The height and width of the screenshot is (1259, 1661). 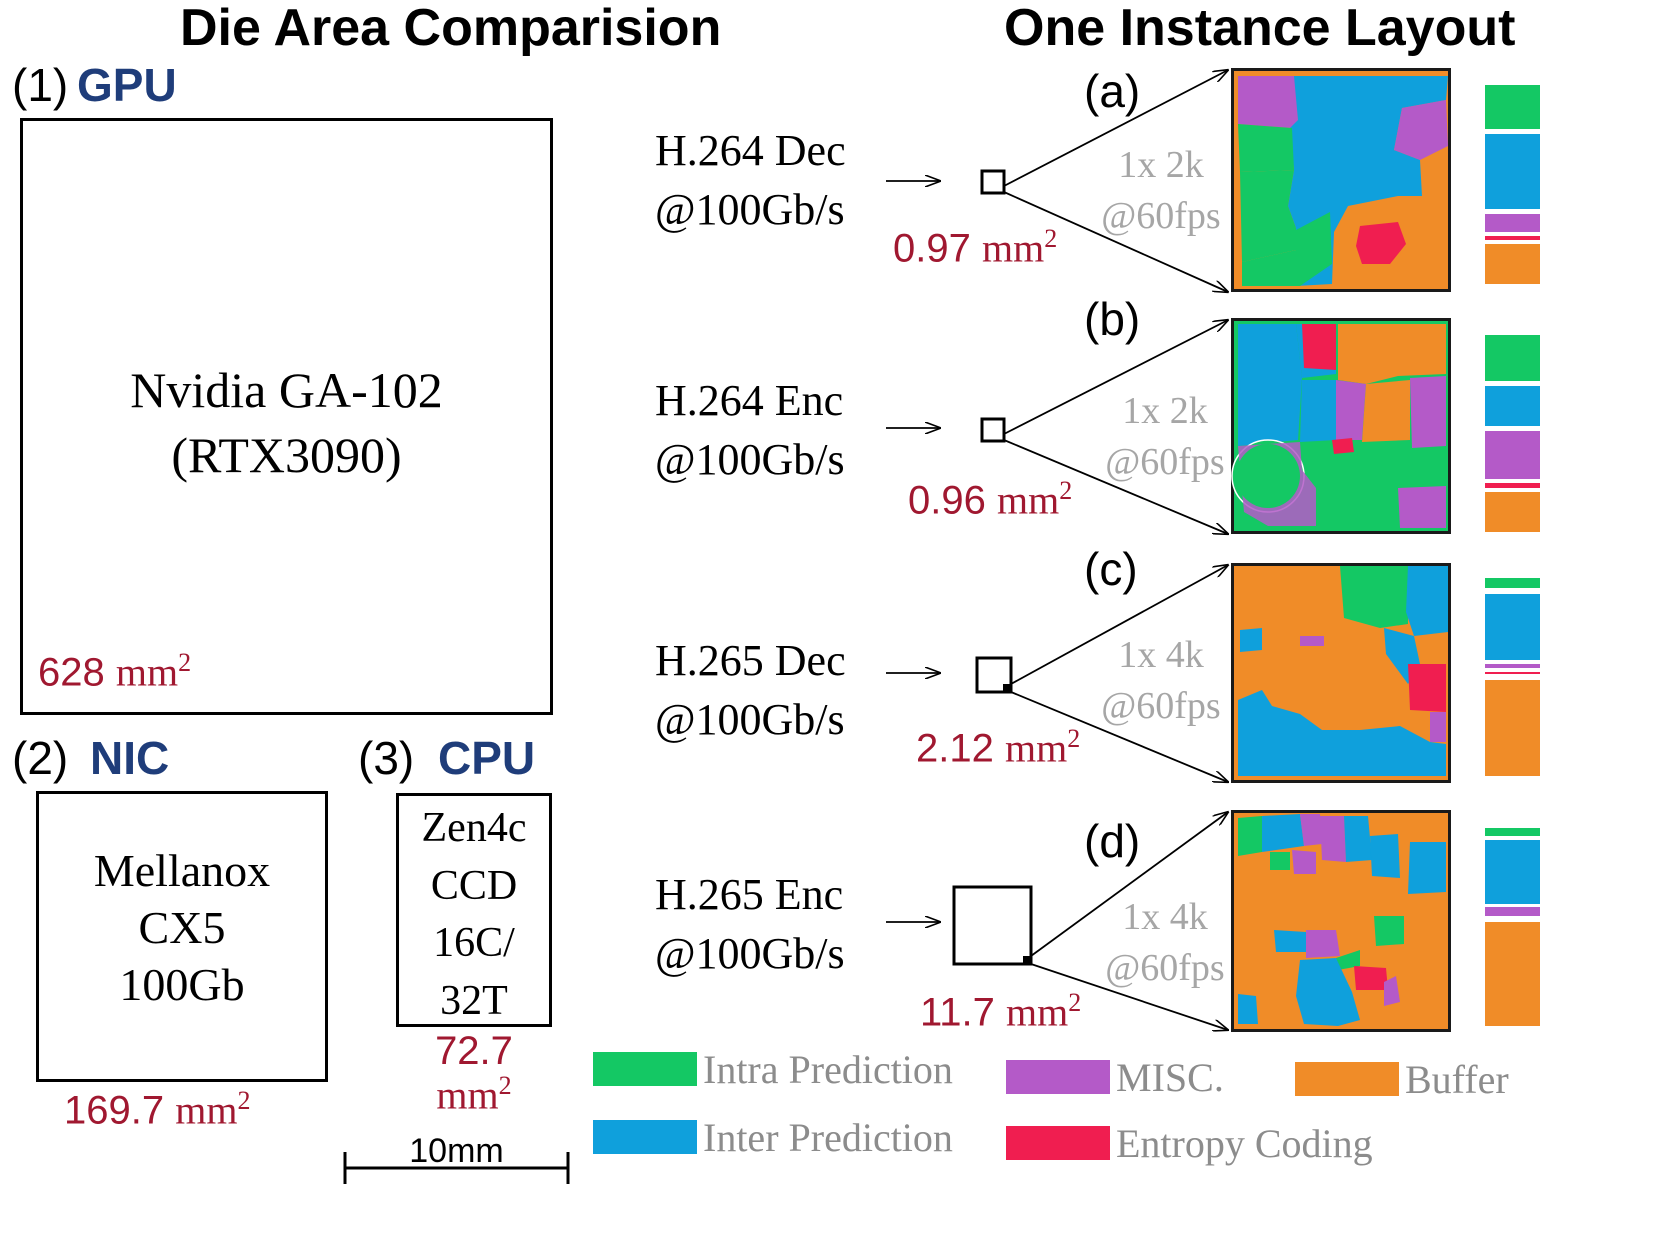 What do you see at coordinates (487, 758) in the screenshot?
I see `cpu-category: CPU` at bounding box center [487, 758].